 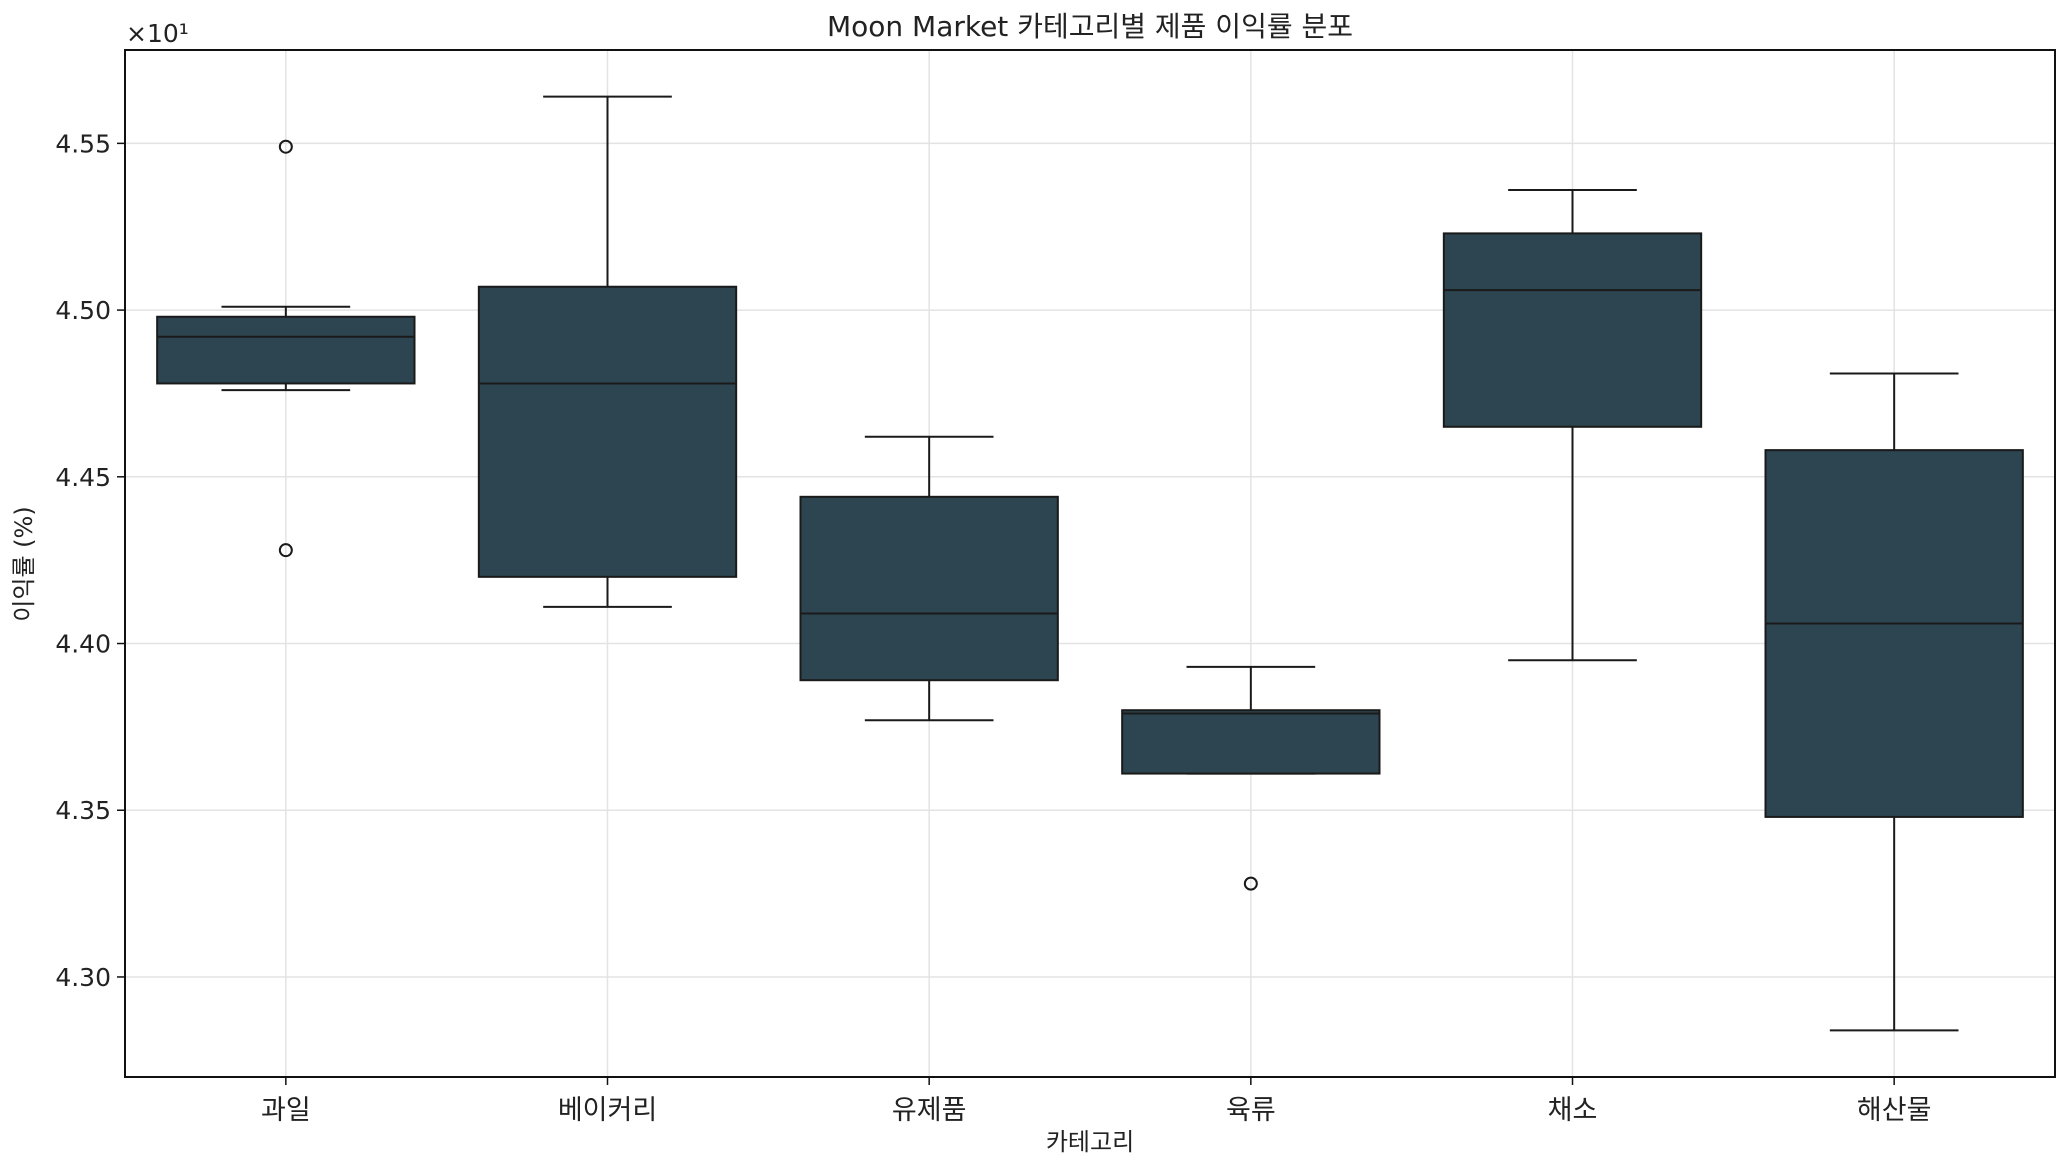 I want to click on y-tick-label: 4.50, so click(x=83, y=310).